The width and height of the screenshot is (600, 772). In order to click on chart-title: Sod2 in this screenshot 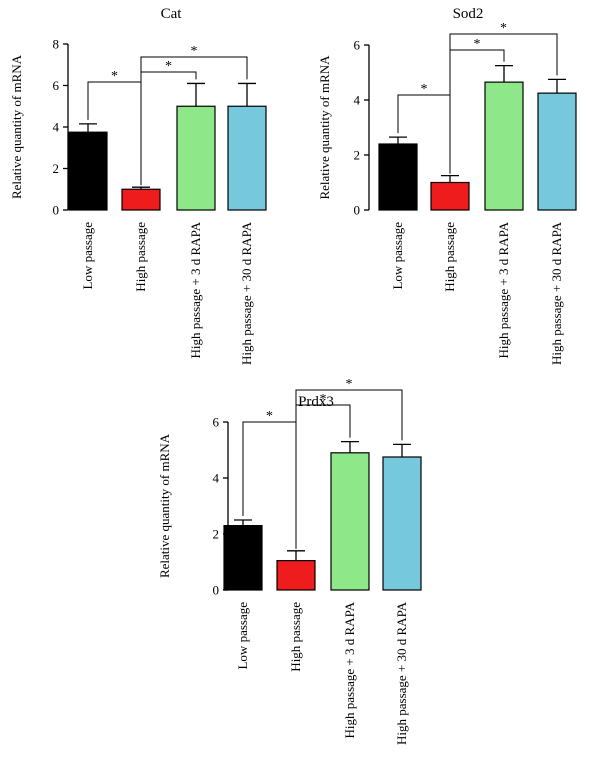, I will do `click(468, 14)`.